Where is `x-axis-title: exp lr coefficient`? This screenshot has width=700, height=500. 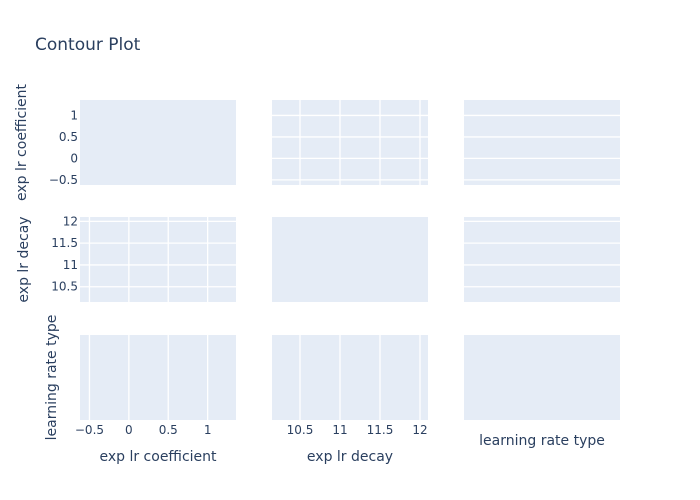
x-axis-title: exp lr coefficient is located at coordinates (158, 457).